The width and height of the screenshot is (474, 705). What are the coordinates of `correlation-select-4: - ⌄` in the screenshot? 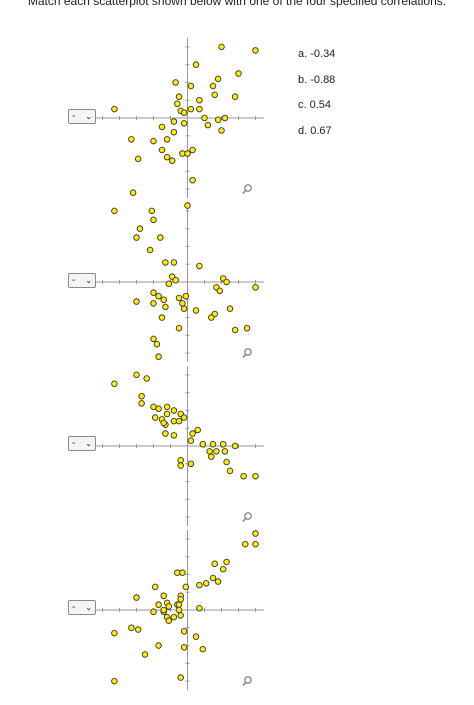 It's located at (82, 607).